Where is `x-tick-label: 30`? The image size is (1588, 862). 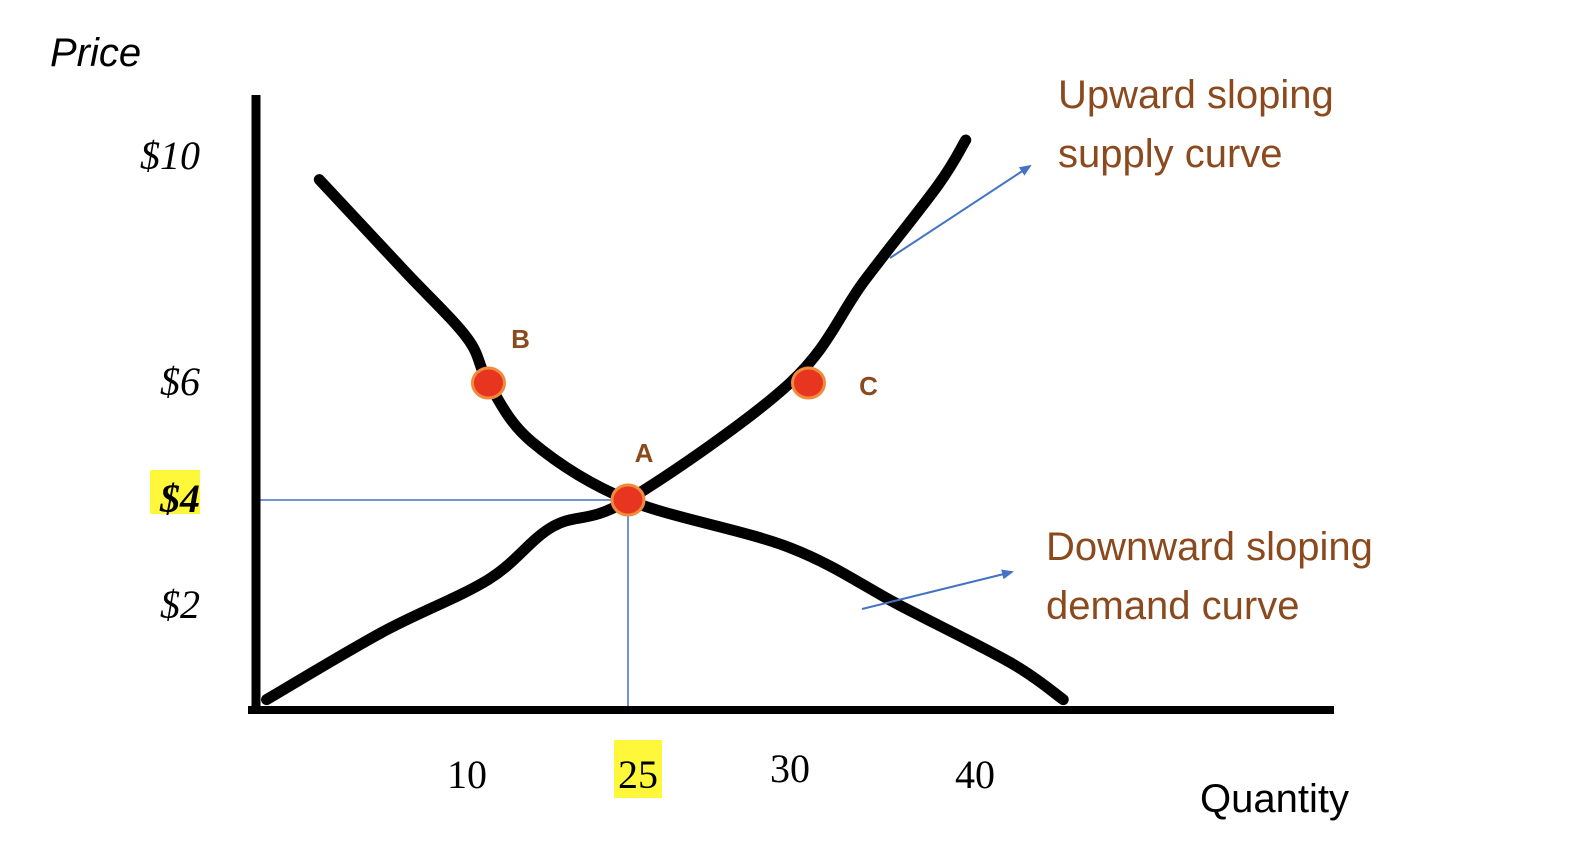 x-tick-label: 30 is located at coordinates (790, 768).